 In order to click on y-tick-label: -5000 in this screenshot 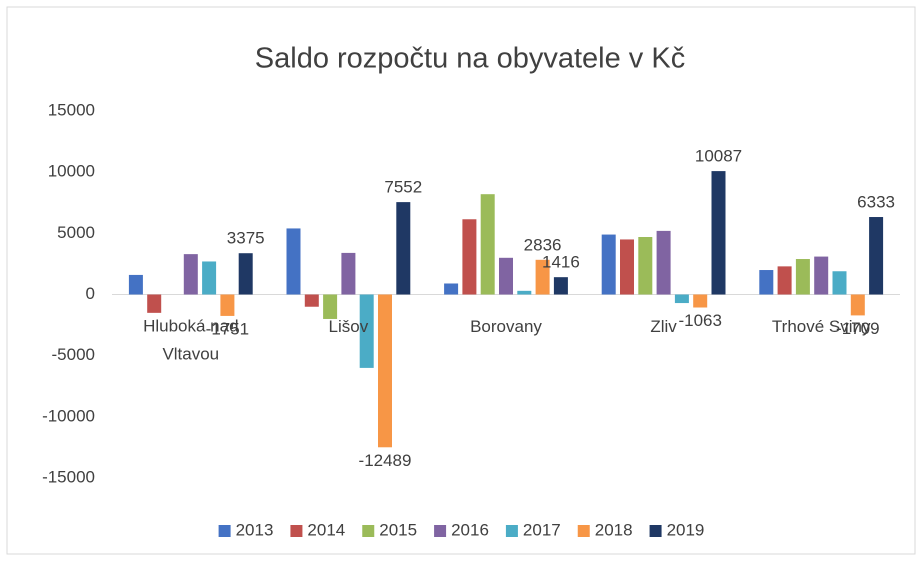, I will do `click(73, 354)`.